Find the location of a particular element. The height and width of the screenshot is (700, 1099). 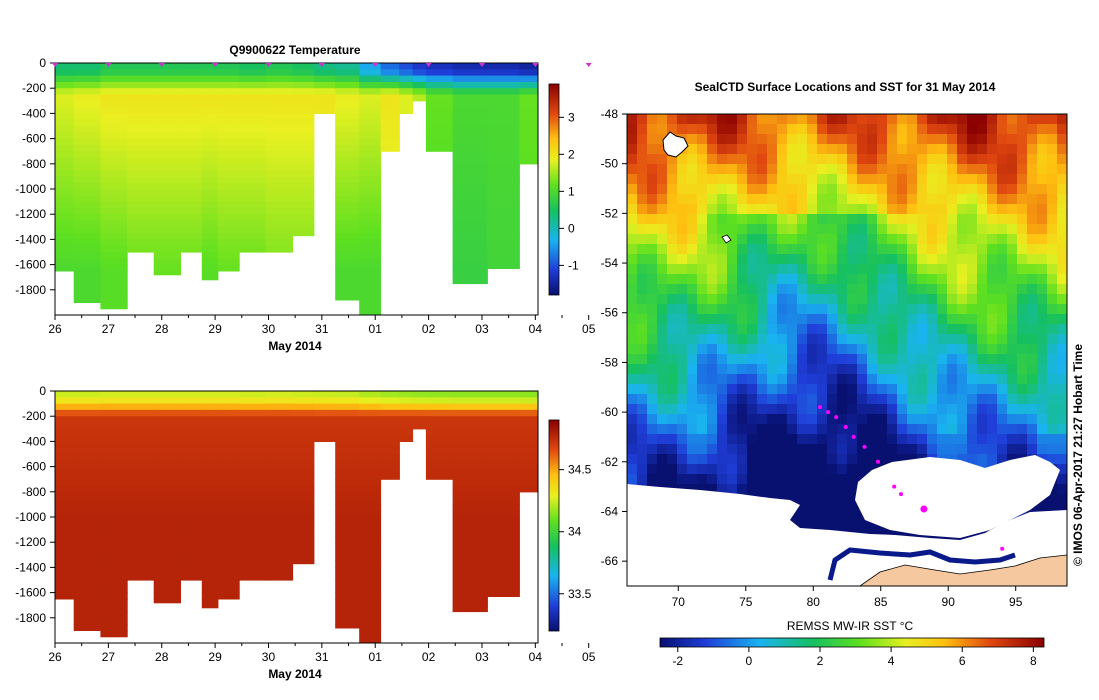

y-tick-label: -200 is located at coordinates (34, 416).